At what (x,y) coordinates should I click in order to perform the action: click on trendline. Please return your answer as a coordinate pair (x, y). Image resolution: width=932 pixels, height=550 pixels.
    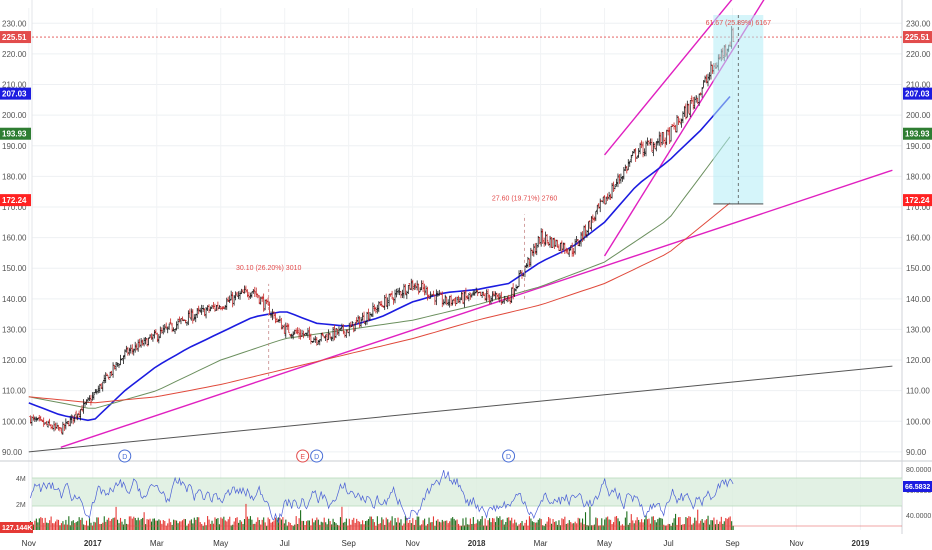
    Looking at the image, I should click on (668, 78).